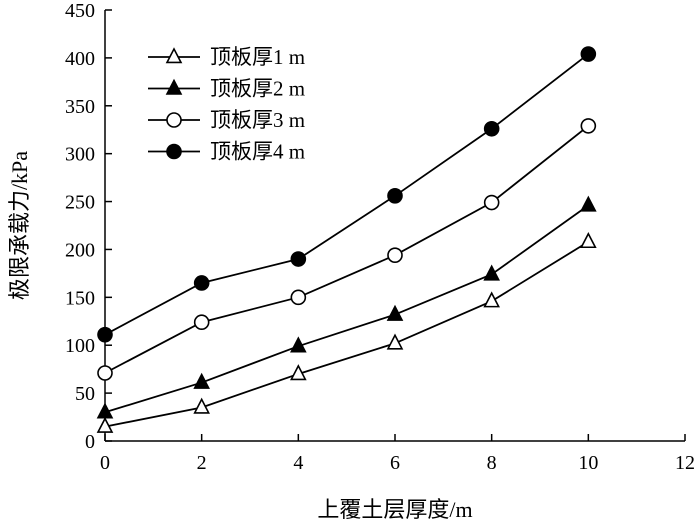 Image resolution: width=700 pixels, height=527 pixels. I want to click on legend-label: 顶板厚2 m, so click(257, 89).